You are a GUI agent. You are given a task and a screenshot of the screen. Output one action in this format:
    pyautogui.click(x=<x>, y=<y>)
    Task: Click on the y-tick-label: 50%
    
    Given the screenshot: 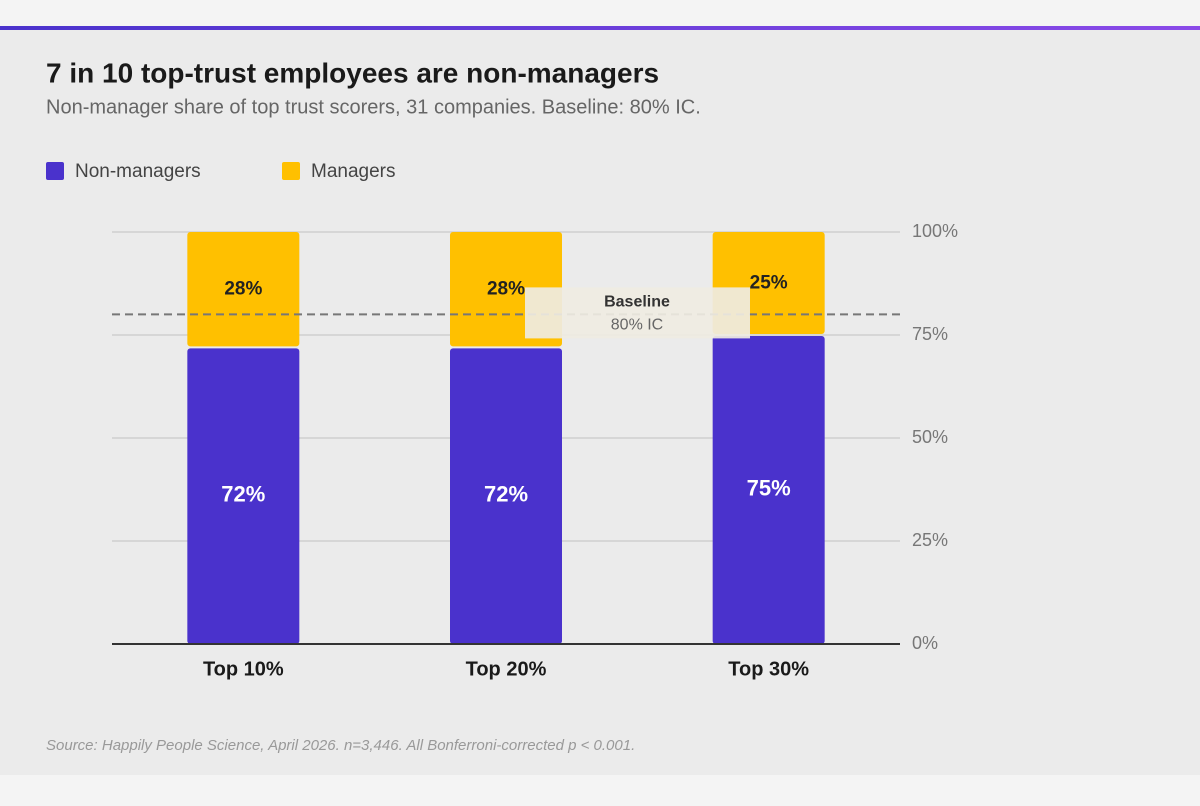 What is the action you would take?
    pyautogui.click(x=930, y=437)
    